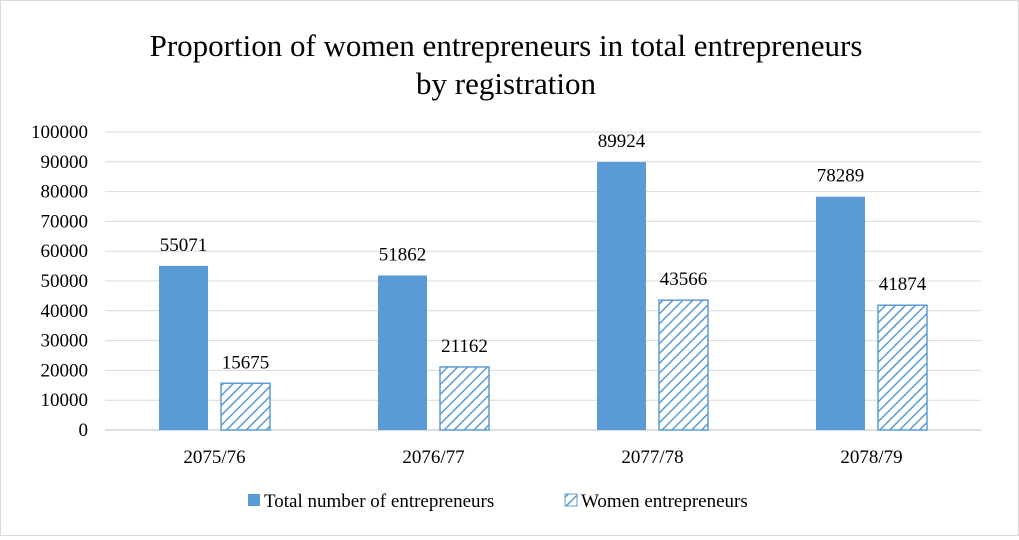 This screenshot has height=540, width=1019. I want to click on x-tick-label: 2076/77, so click(433, 457).